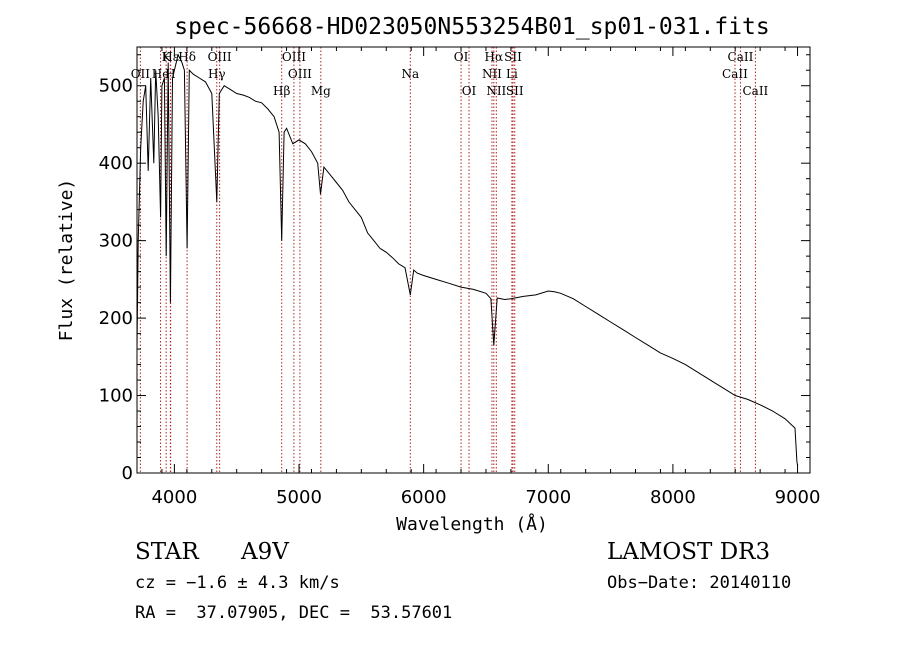 This screenshot has height=649, width=900. What do you see at coordinates (496, 91) in the screenshot?
I see `line-label-lines_low-3: NII` at bounding box center [496, 91].